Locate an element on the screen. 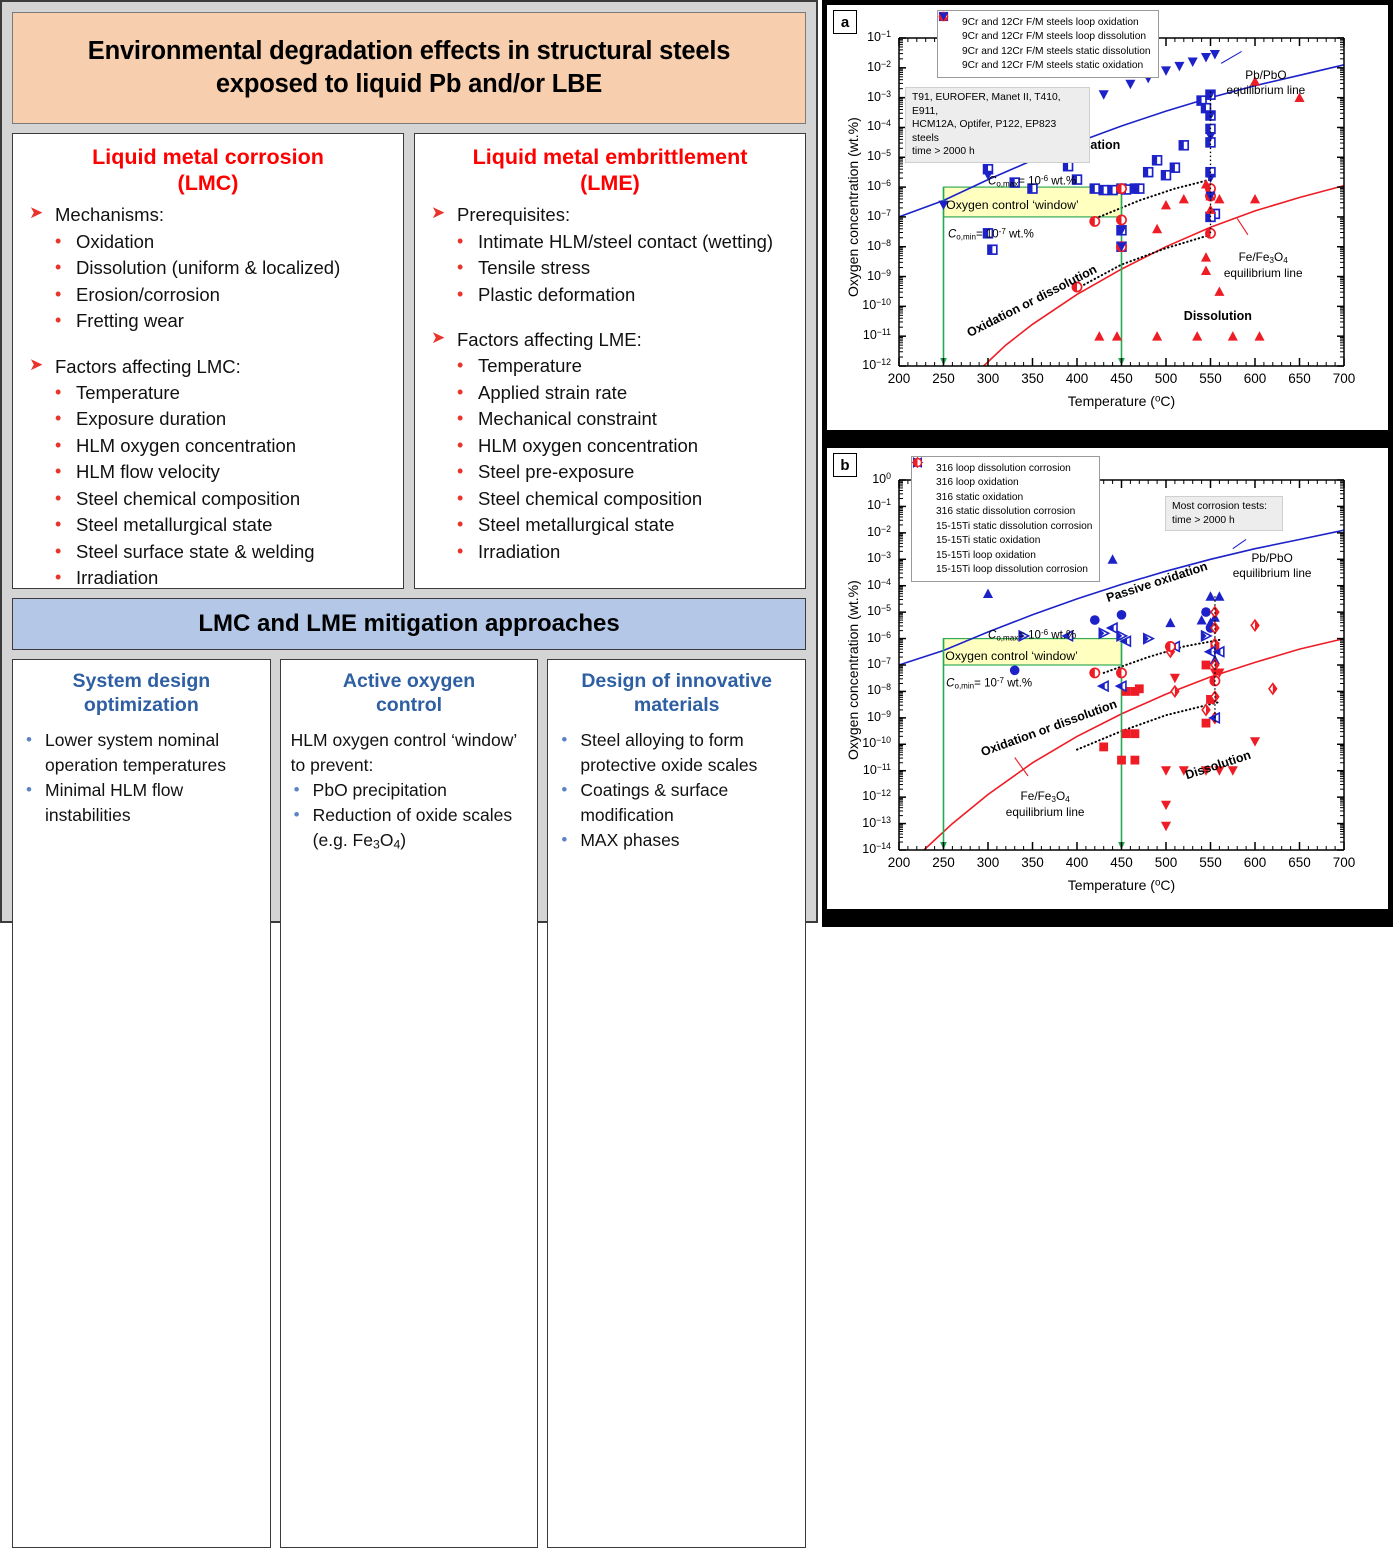  x-axis-title: Temperature (oC) is located at coordinates (1121, 885).